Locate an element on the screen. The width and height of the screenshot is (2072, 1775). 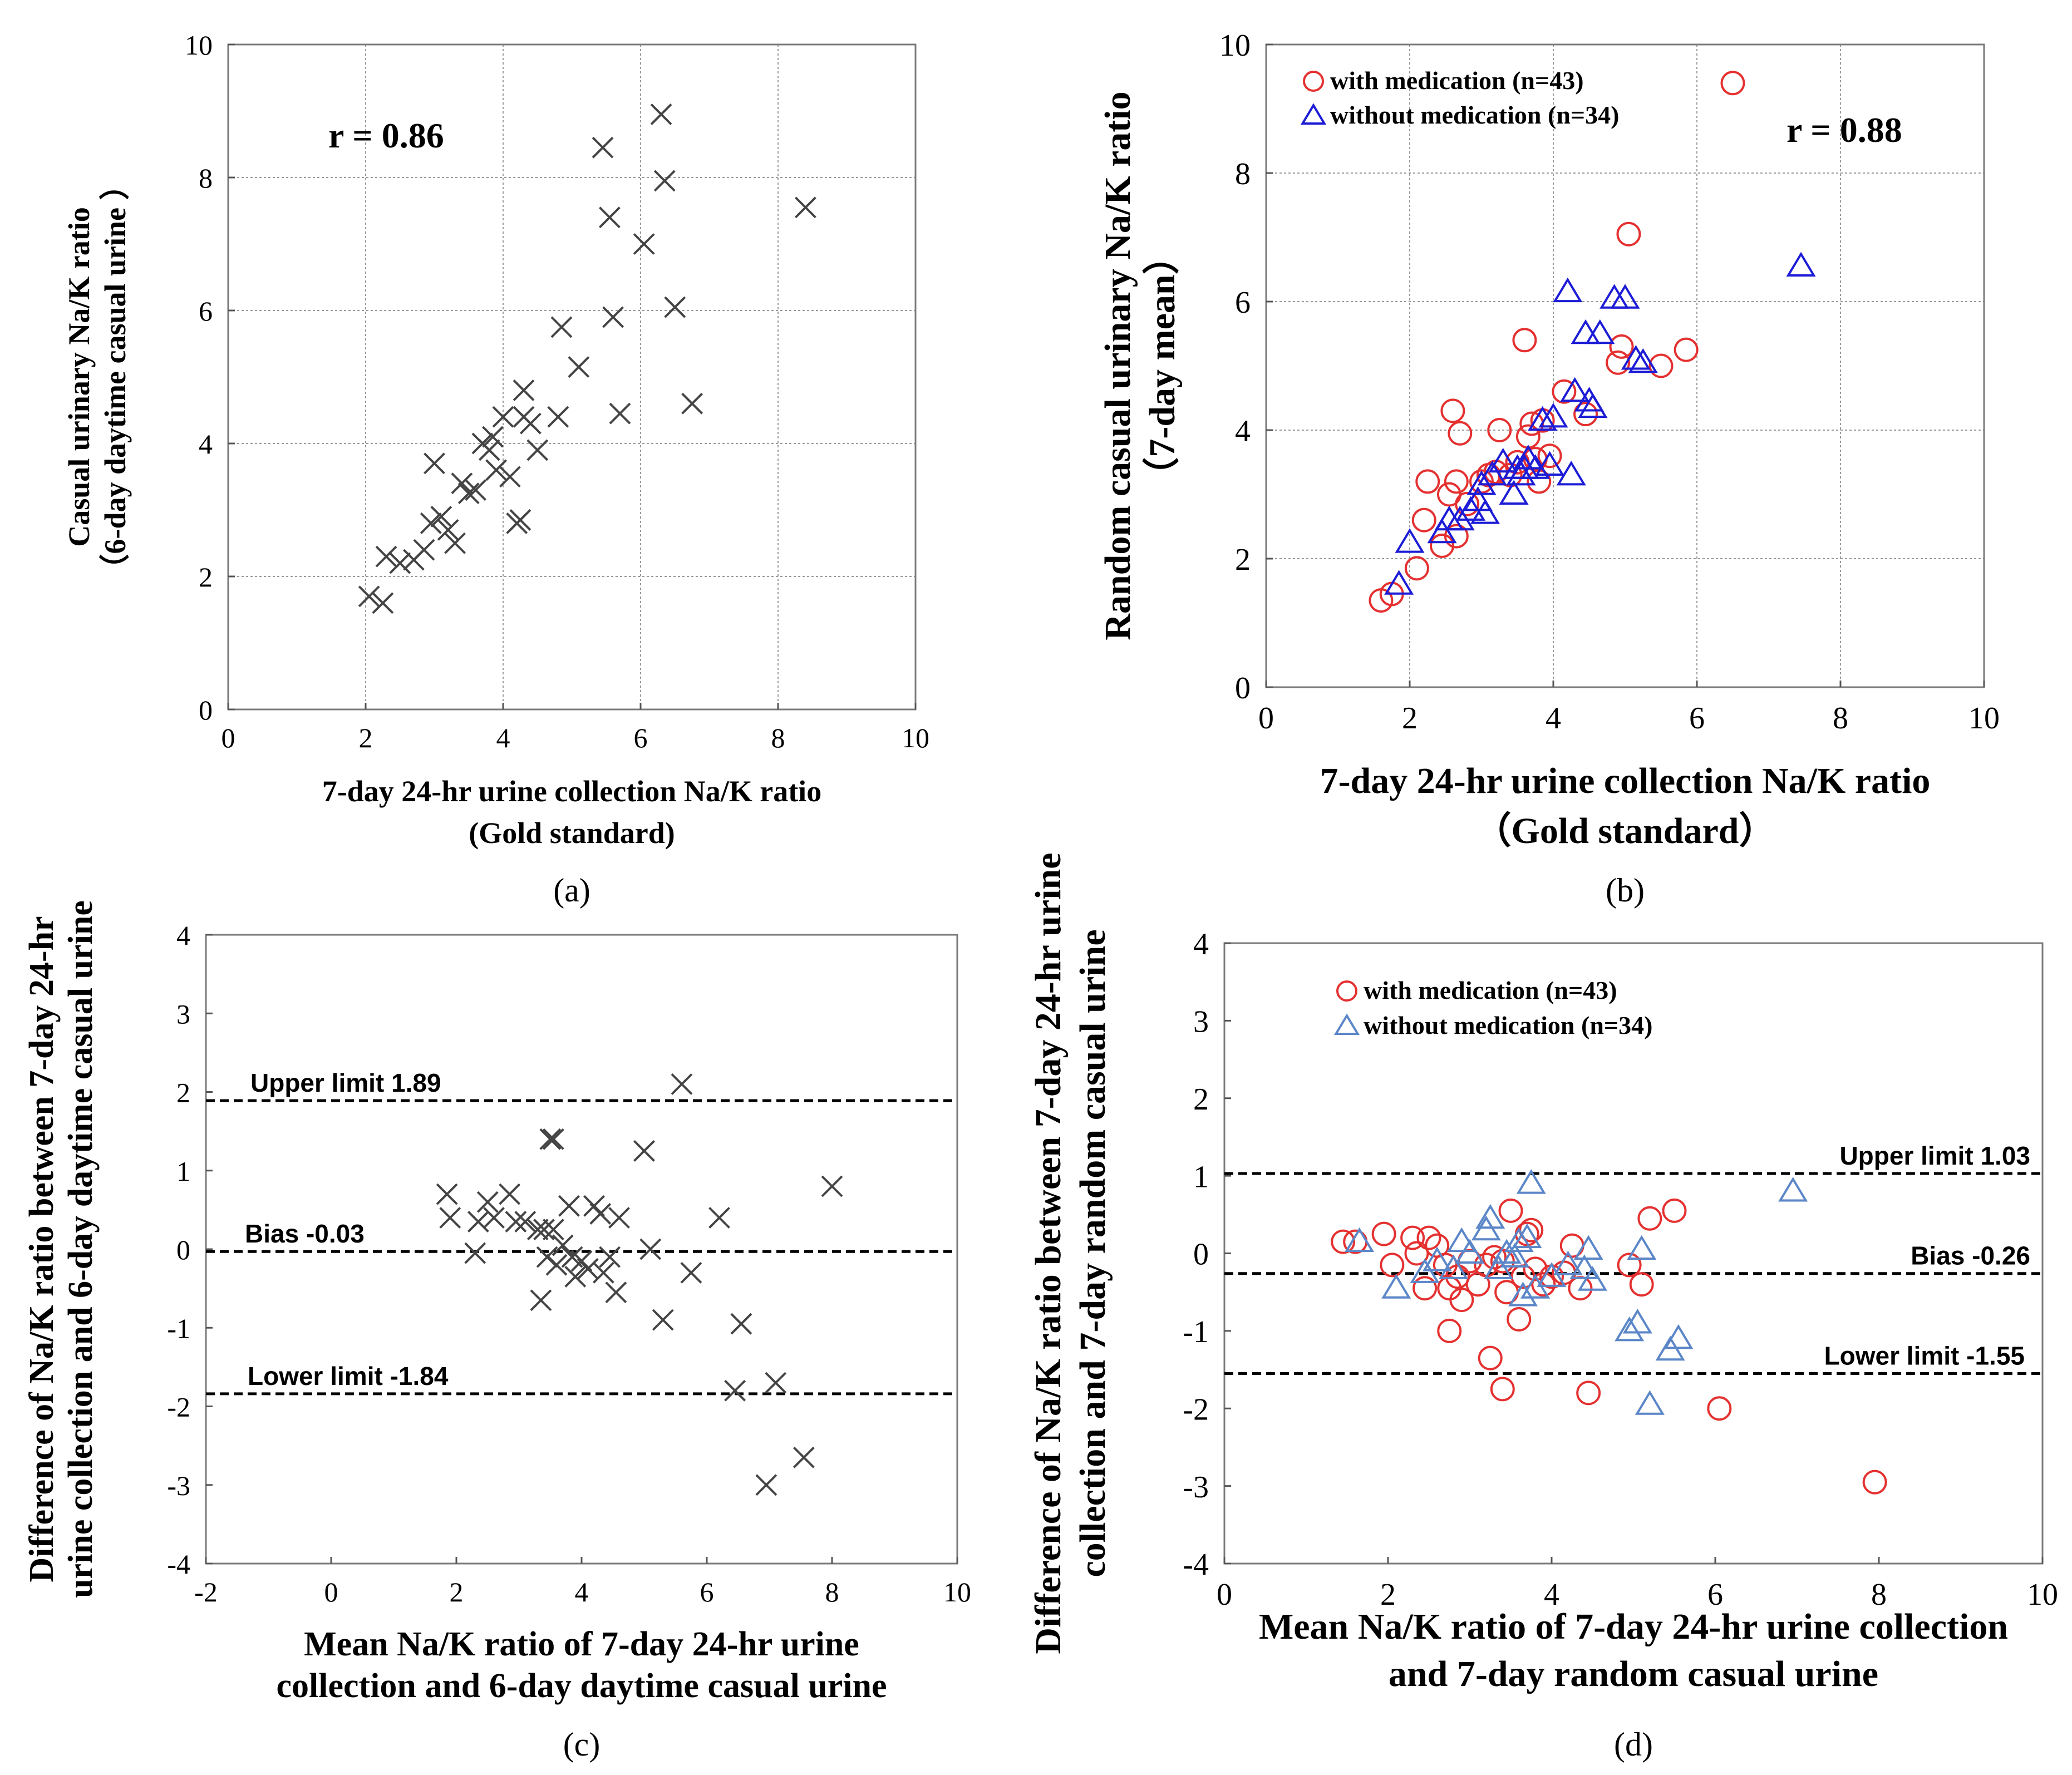
reference-line-label: Lower limit -1.55 is located at coordinates (1925, 1356).